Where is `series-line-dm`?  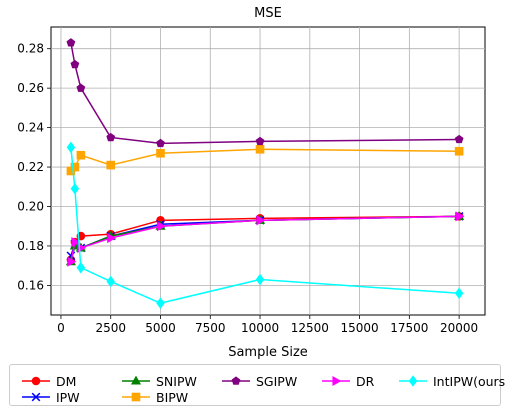
series-line-dm is located at coordinates (265, 237).